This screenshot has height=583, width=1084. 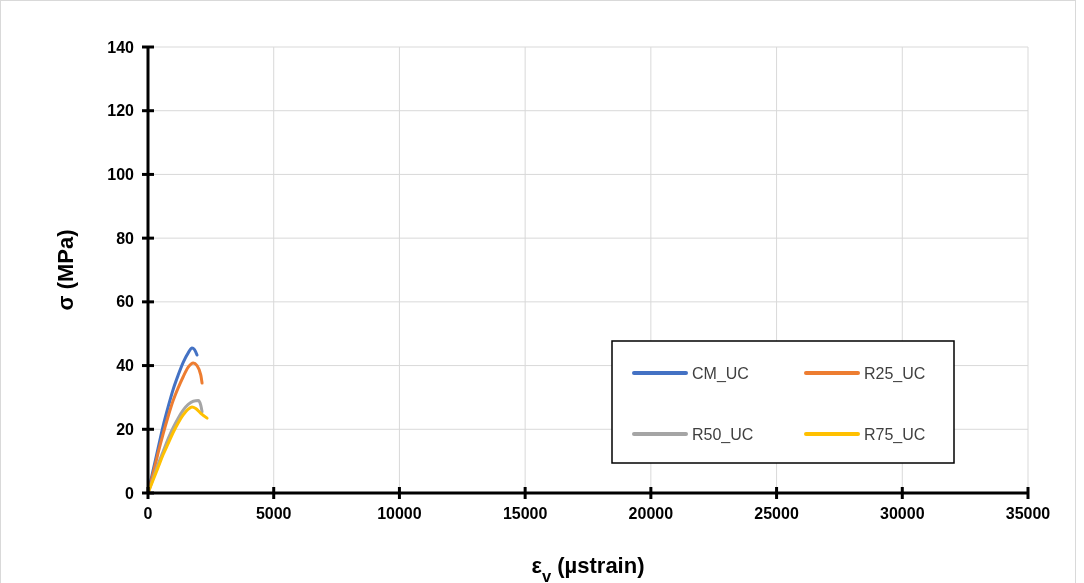 I want to click on legend-label: R50_UC, so click(x=723, y=434).